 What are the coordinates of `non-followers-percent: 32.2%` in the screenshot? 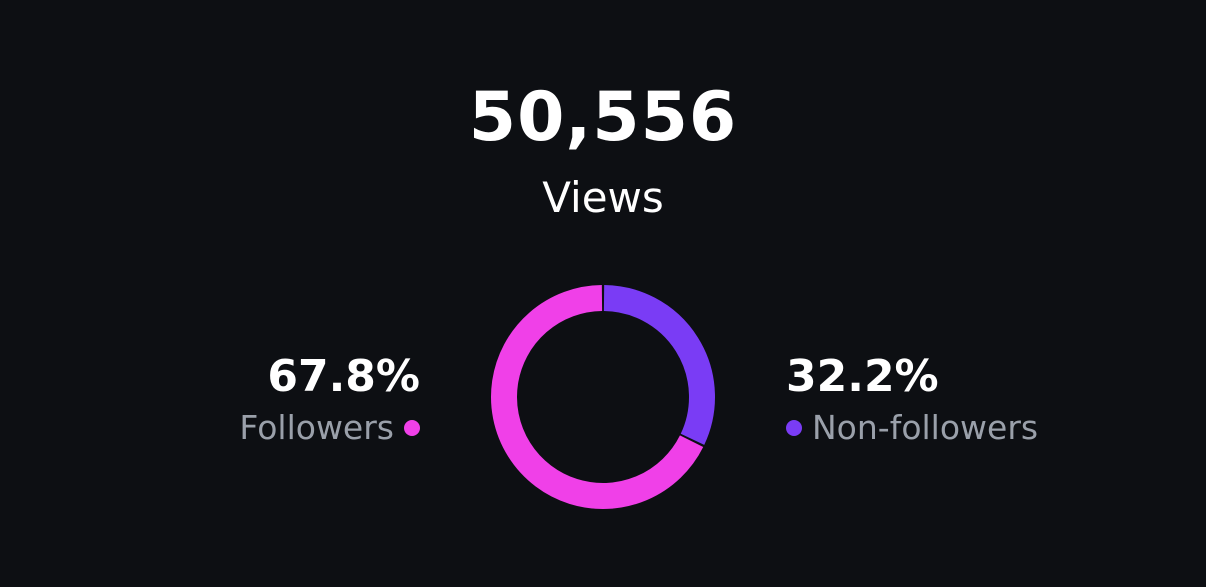 It's located at (862, 376).